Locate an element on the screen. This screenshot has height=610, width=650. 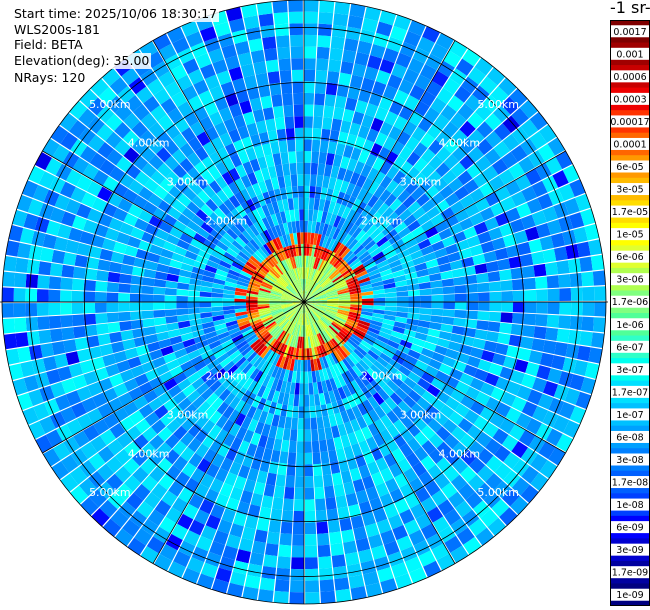
colorbar-tick-bg is located at coordinates (630, 369).